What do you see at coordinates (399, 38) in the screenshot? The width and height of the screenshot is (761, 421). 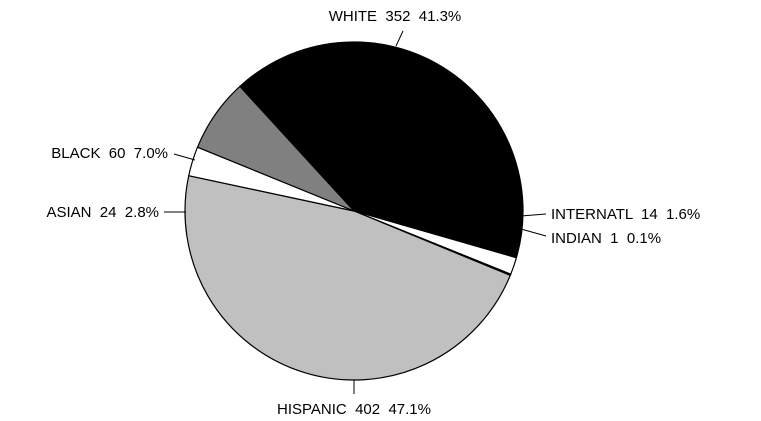 I see `leader-white` at bounding box center [399, 38].